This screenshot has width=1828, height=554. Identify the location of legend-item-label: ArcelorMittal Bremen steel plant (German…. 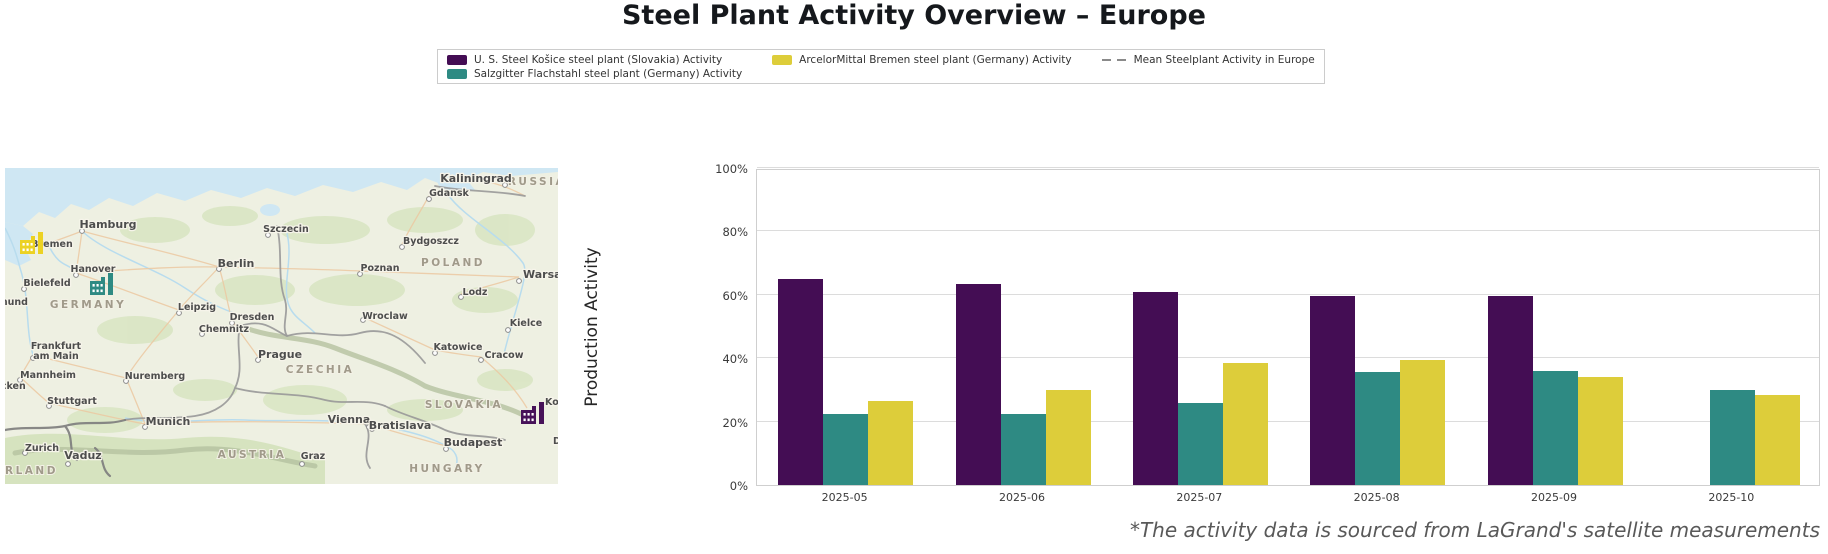
(935, 59).